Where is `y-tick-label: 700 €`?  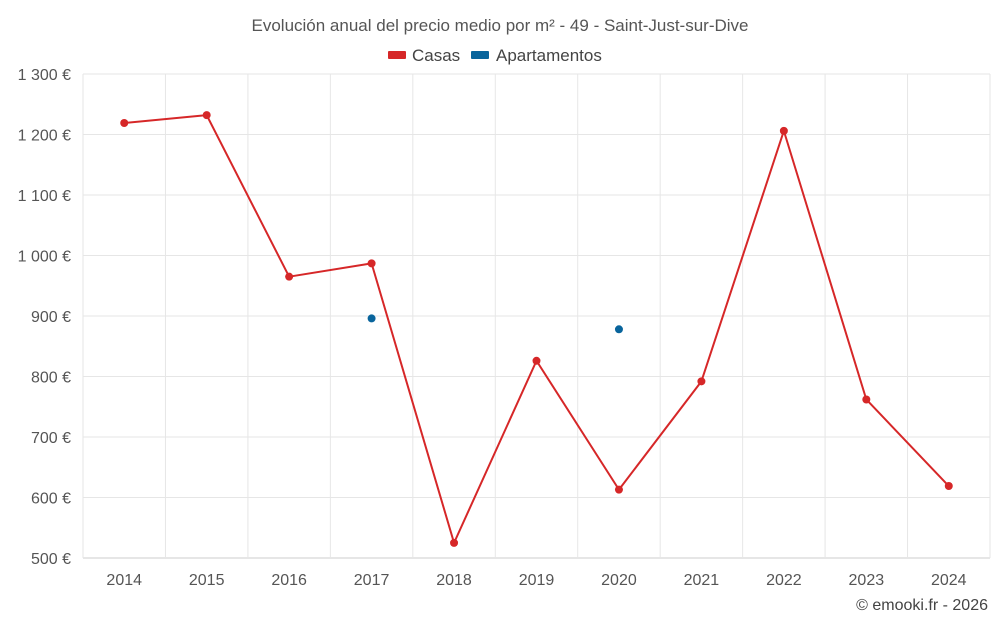
y-tick-label: 700 € is located at coordinates (51, 438).